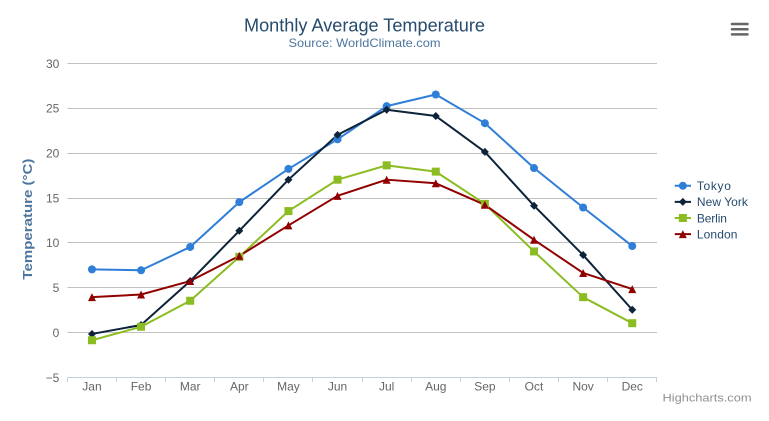 The image size is (769, 421). Describe the element at coordinates (534, 387) in the screenshot. I see `svg-text: Oct` at that location.